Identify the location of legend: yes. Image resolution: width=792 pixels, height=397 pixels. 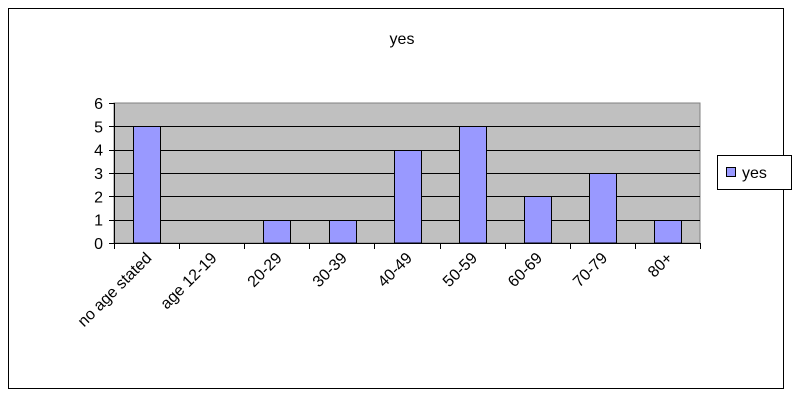
(754, 172).